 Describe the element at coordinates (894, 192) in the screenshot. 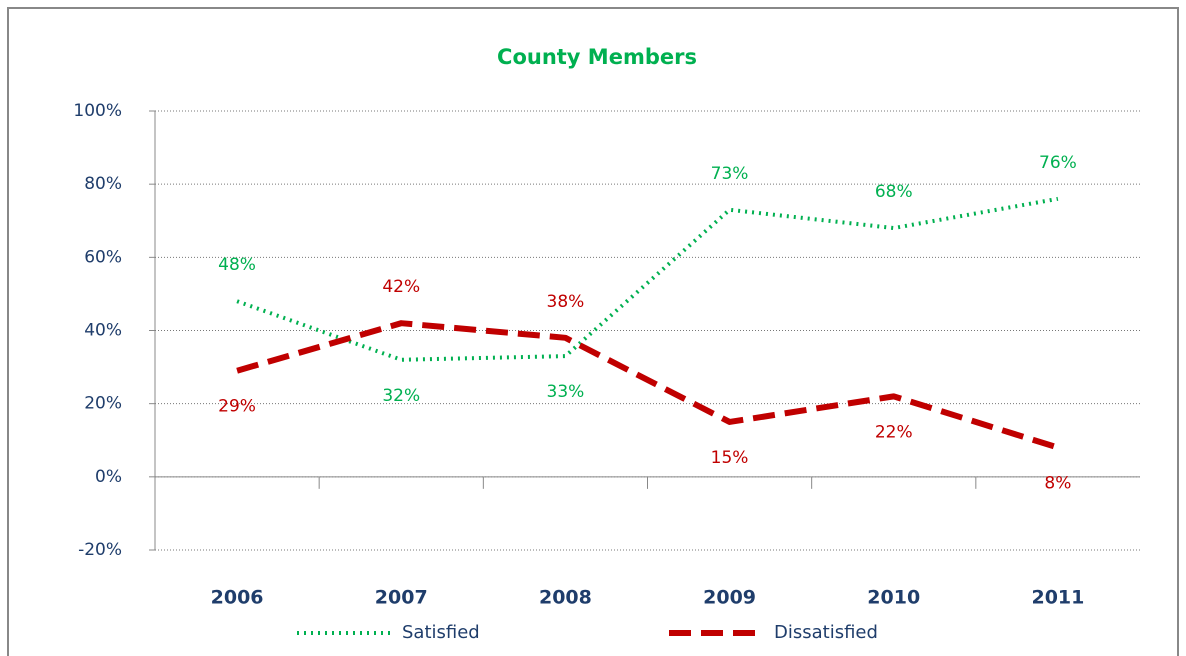

I see `value-label: 68%` at that location.